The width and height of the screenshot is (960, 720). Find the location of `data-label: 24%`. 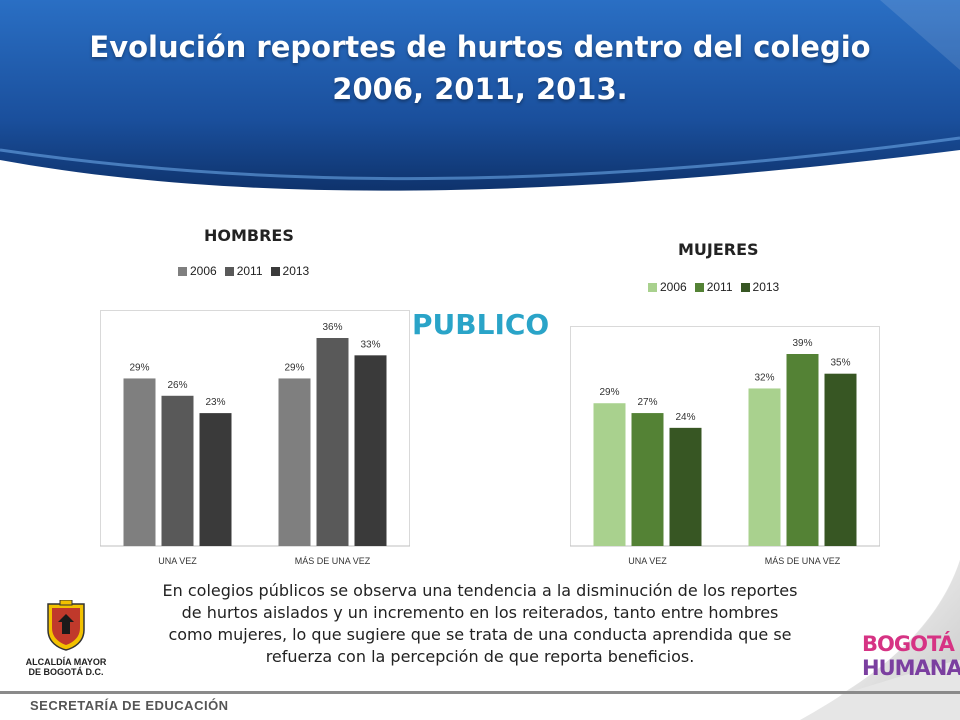

data-label: 24% is located at coordinates (685, 417).